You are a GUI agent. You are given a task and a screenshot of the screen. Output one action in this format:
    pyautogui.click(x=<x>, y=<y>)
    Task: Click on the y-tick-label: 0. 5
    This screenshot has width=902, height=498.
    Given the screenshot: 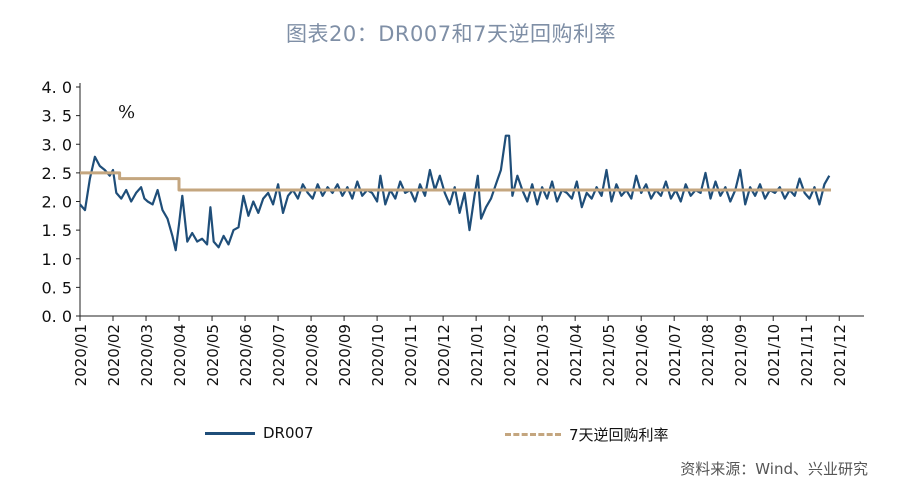 What is the action you would take?
    pyautogui.click(x=56, y=287)
    